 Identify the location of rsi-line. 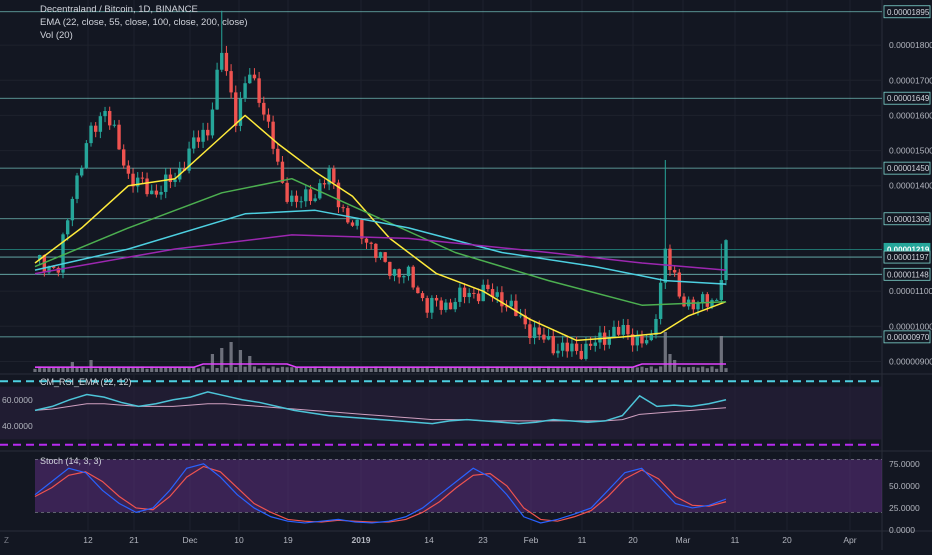
(380, 408).